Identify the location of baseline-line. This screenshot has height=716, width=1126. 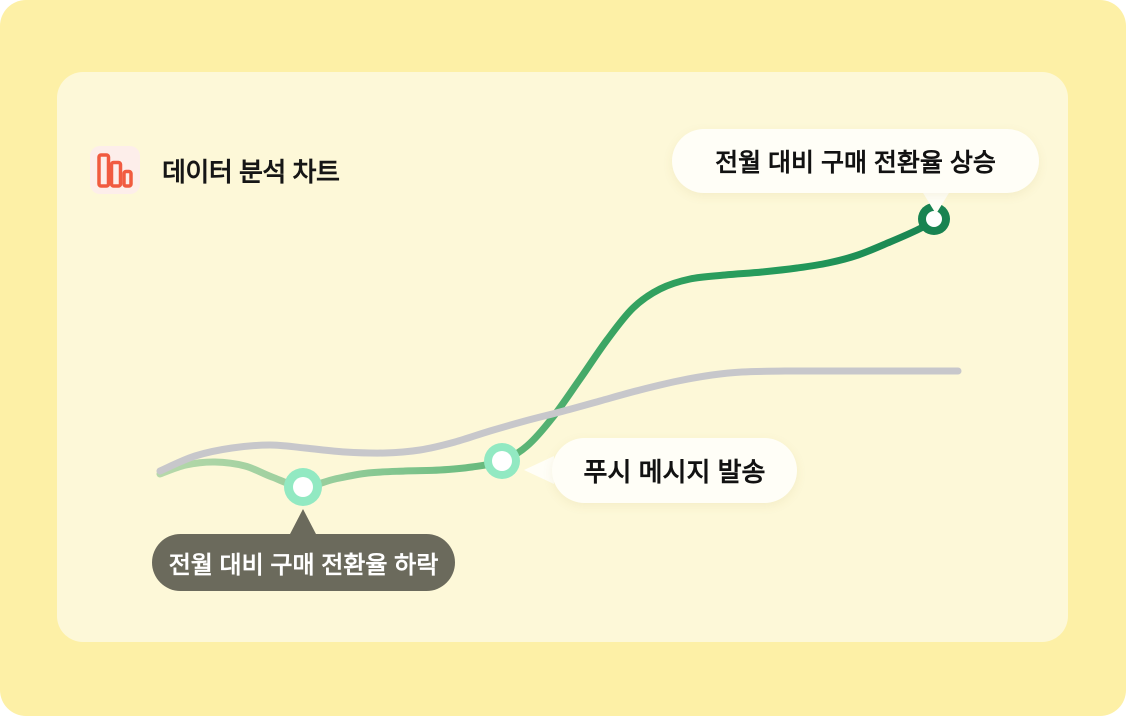
(559, 421).